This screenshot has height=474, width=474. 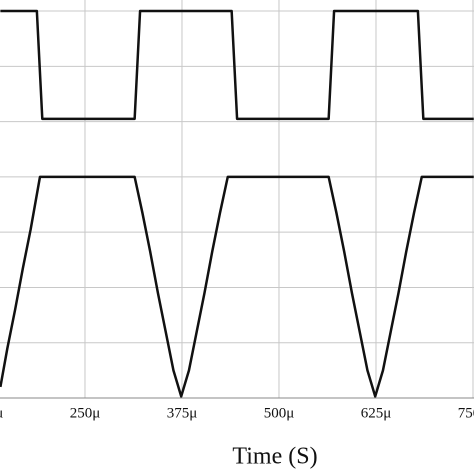 I want to click on x-axis-label: Time (S), so click(x=274, y=457).